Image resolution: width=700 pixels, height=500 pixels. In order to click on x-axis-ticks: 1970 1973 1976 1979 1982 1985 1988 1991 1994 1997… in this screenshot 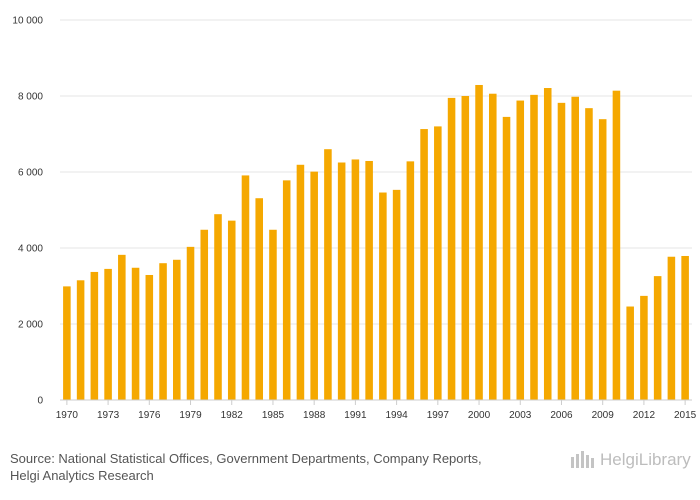, I will do `click(376, 410)`.